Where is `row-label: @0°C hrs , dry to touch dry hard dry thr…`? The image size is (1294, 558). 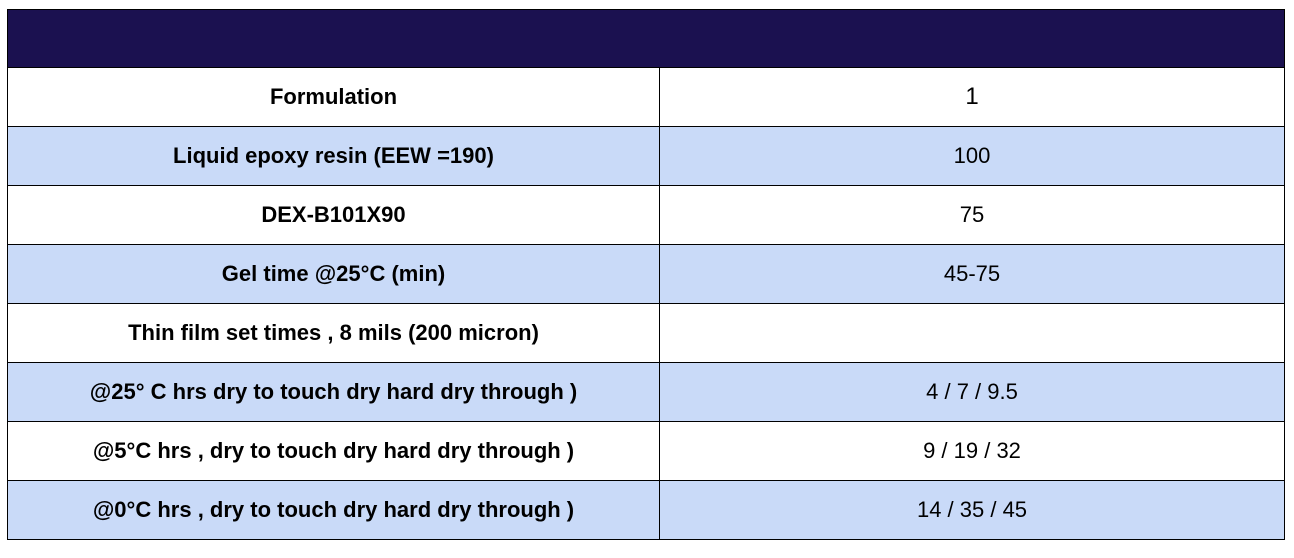 row-label: @0°C hrs , dry to touch dry hard dry thr… is located at coordinates (333, 510).